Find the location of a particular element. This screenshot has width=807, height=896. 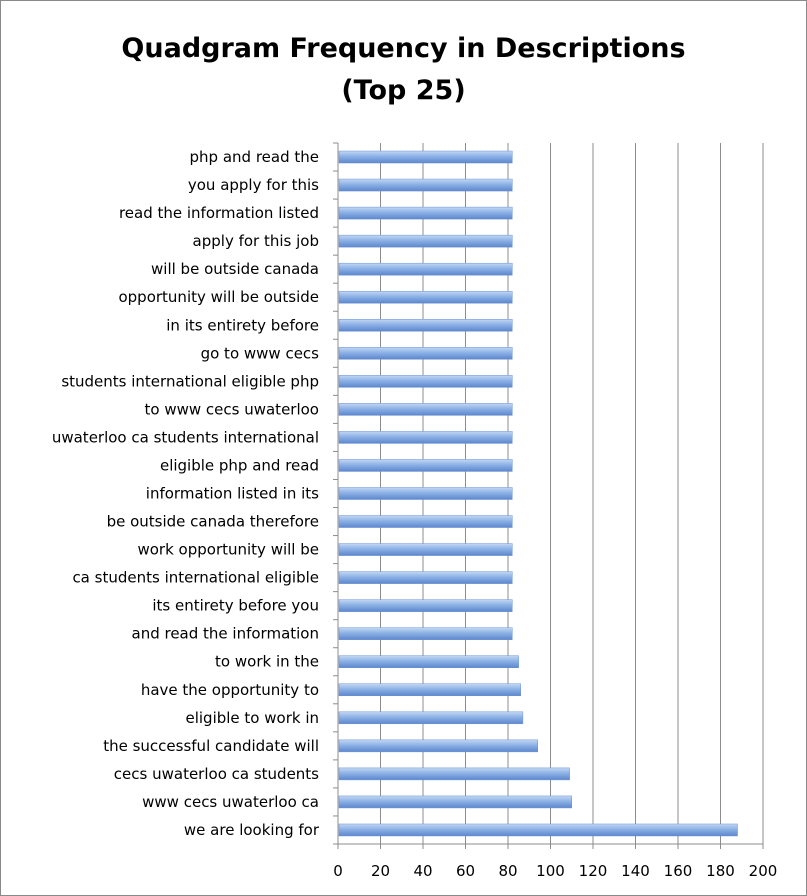

category-label: www cecs uwaterloo ca is located at coordinates (230, 802).